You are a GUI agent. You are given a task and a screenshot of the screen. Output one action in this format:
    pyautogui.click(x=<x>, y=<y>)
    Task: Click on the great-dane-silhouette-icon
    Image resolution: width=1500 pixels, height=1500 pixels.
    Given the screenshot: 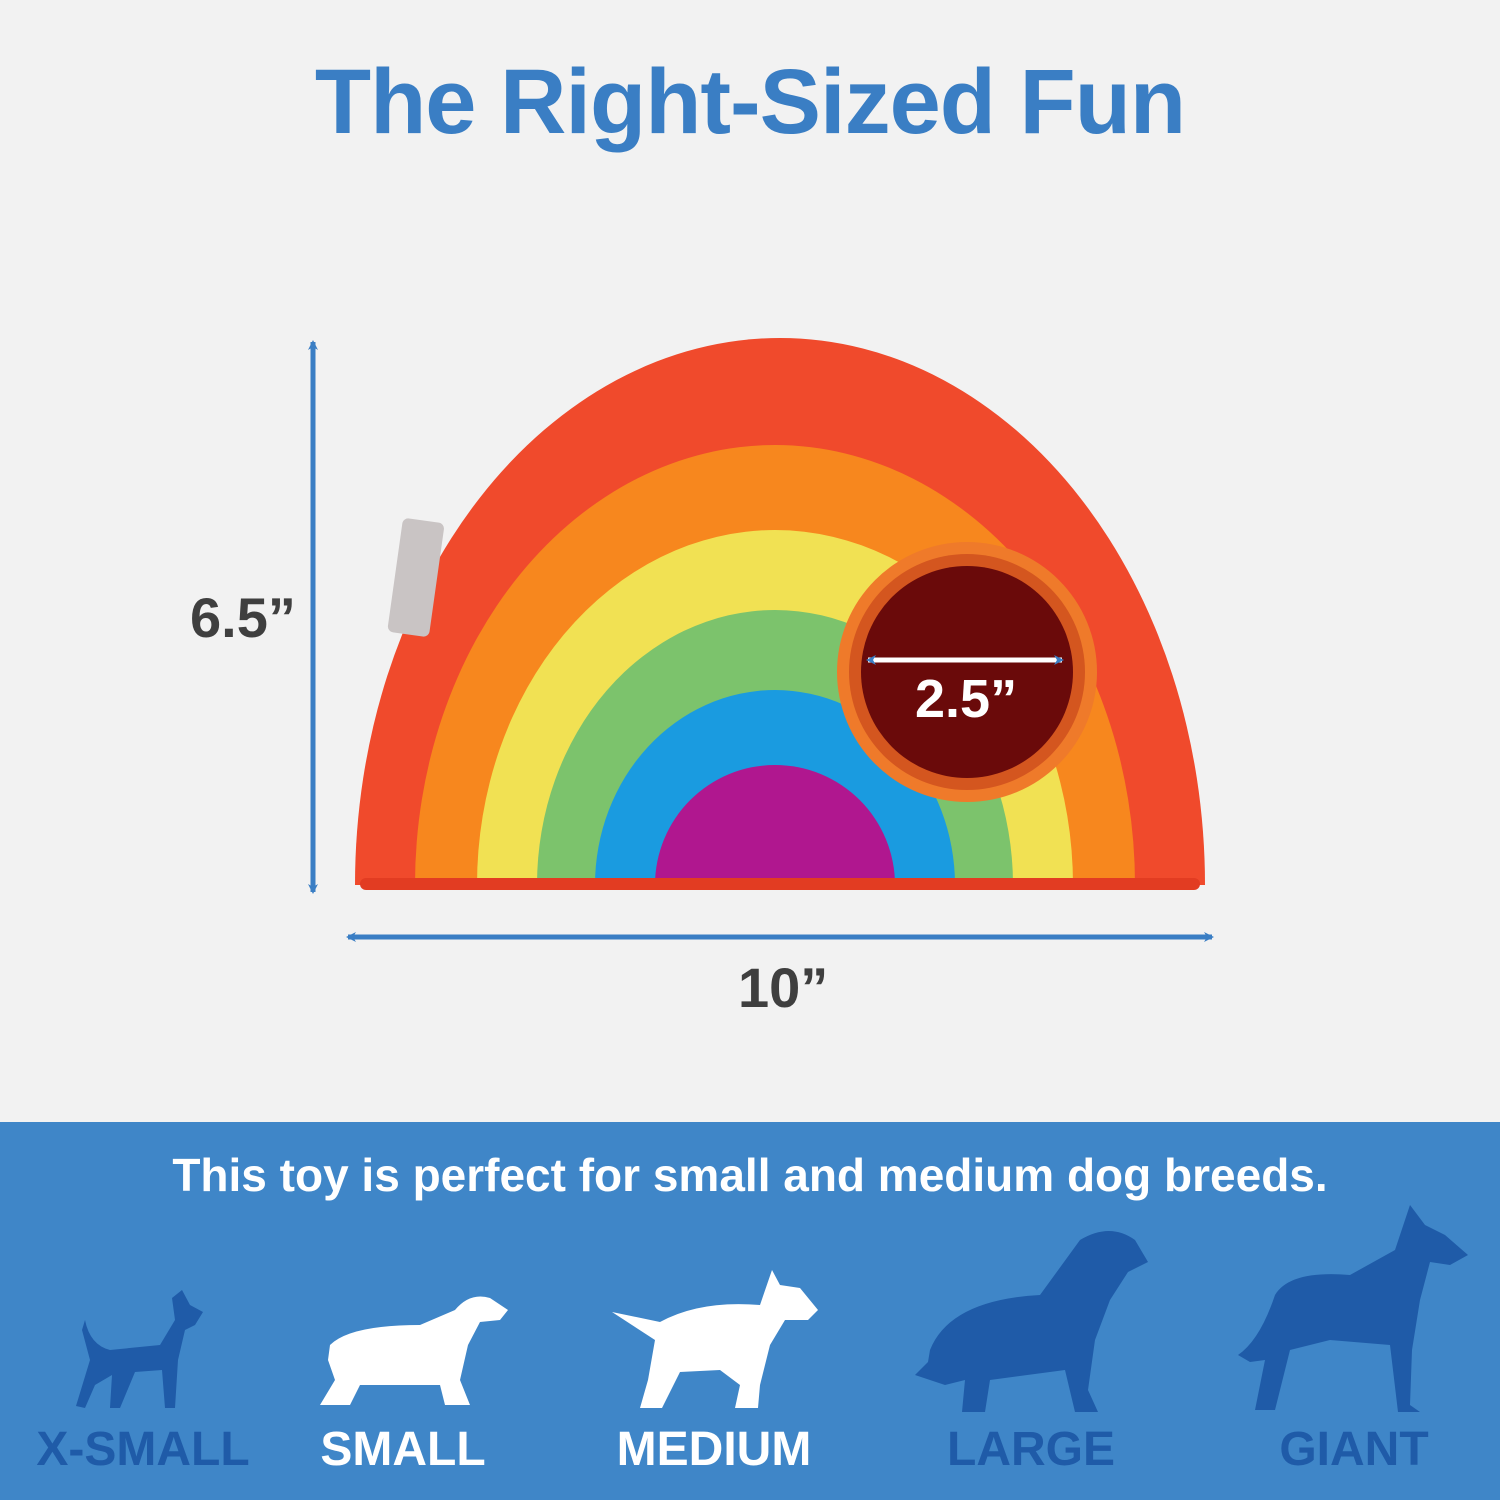 What is the action you would take?
    pyautogui.click(x=1353, y=1308)
    